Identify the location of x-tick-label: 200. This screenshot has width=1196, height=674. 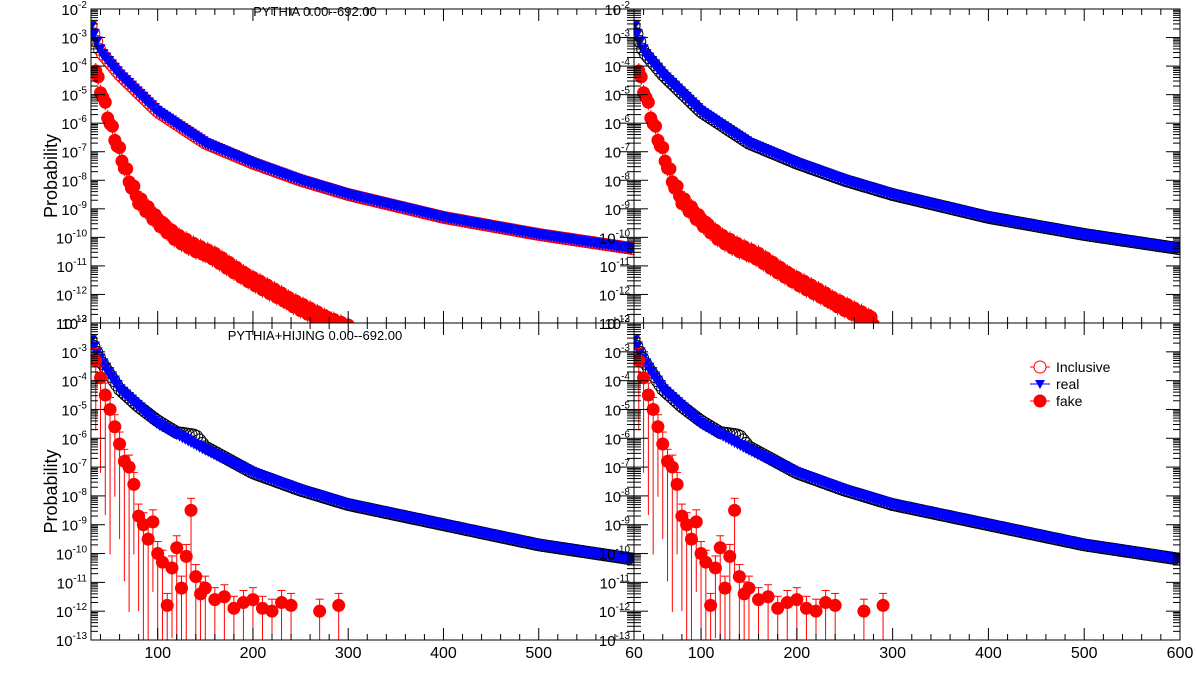
(796, 653).